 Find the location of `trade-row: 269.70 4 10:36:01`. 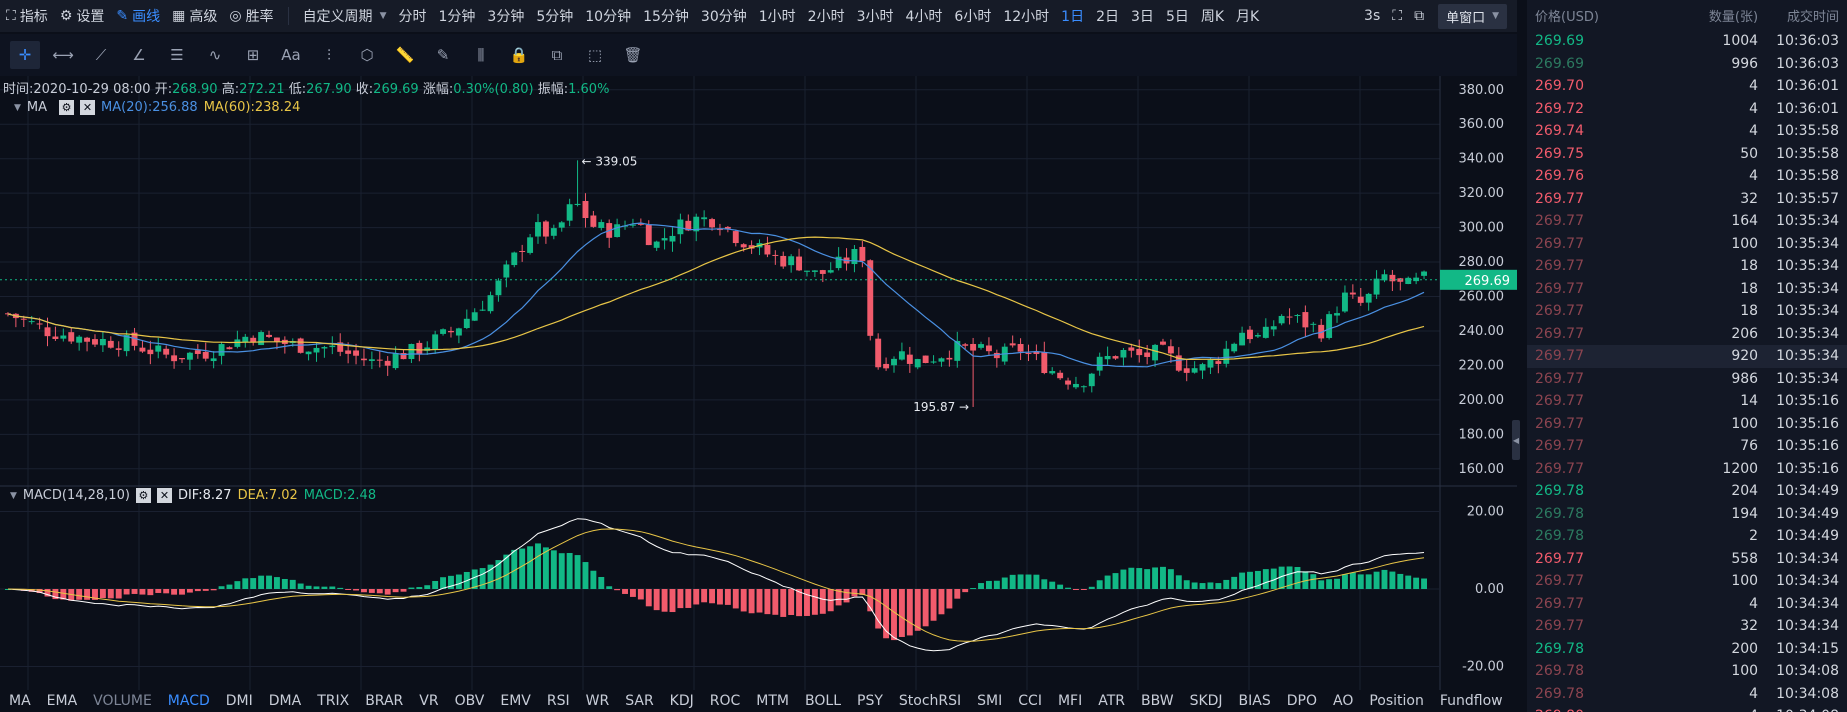

trade-row: 269.70 4 10:36:01 is located at coordinates (1687, 86).